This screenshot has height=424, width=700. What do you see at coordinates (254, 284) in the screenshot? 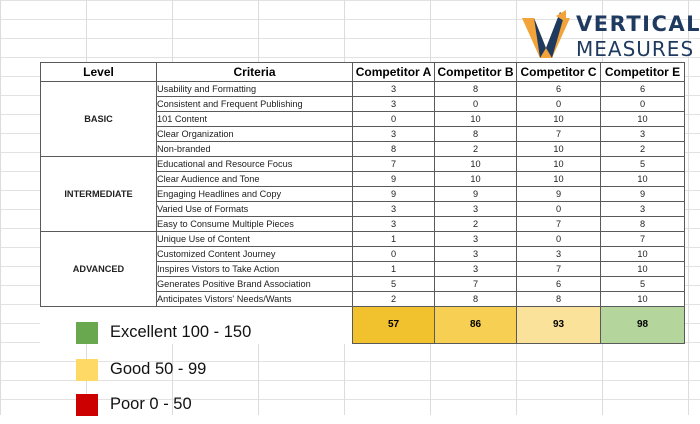
I see `criteria-cell: Generates Positive Brand Association` at bounding box center [254, 284].